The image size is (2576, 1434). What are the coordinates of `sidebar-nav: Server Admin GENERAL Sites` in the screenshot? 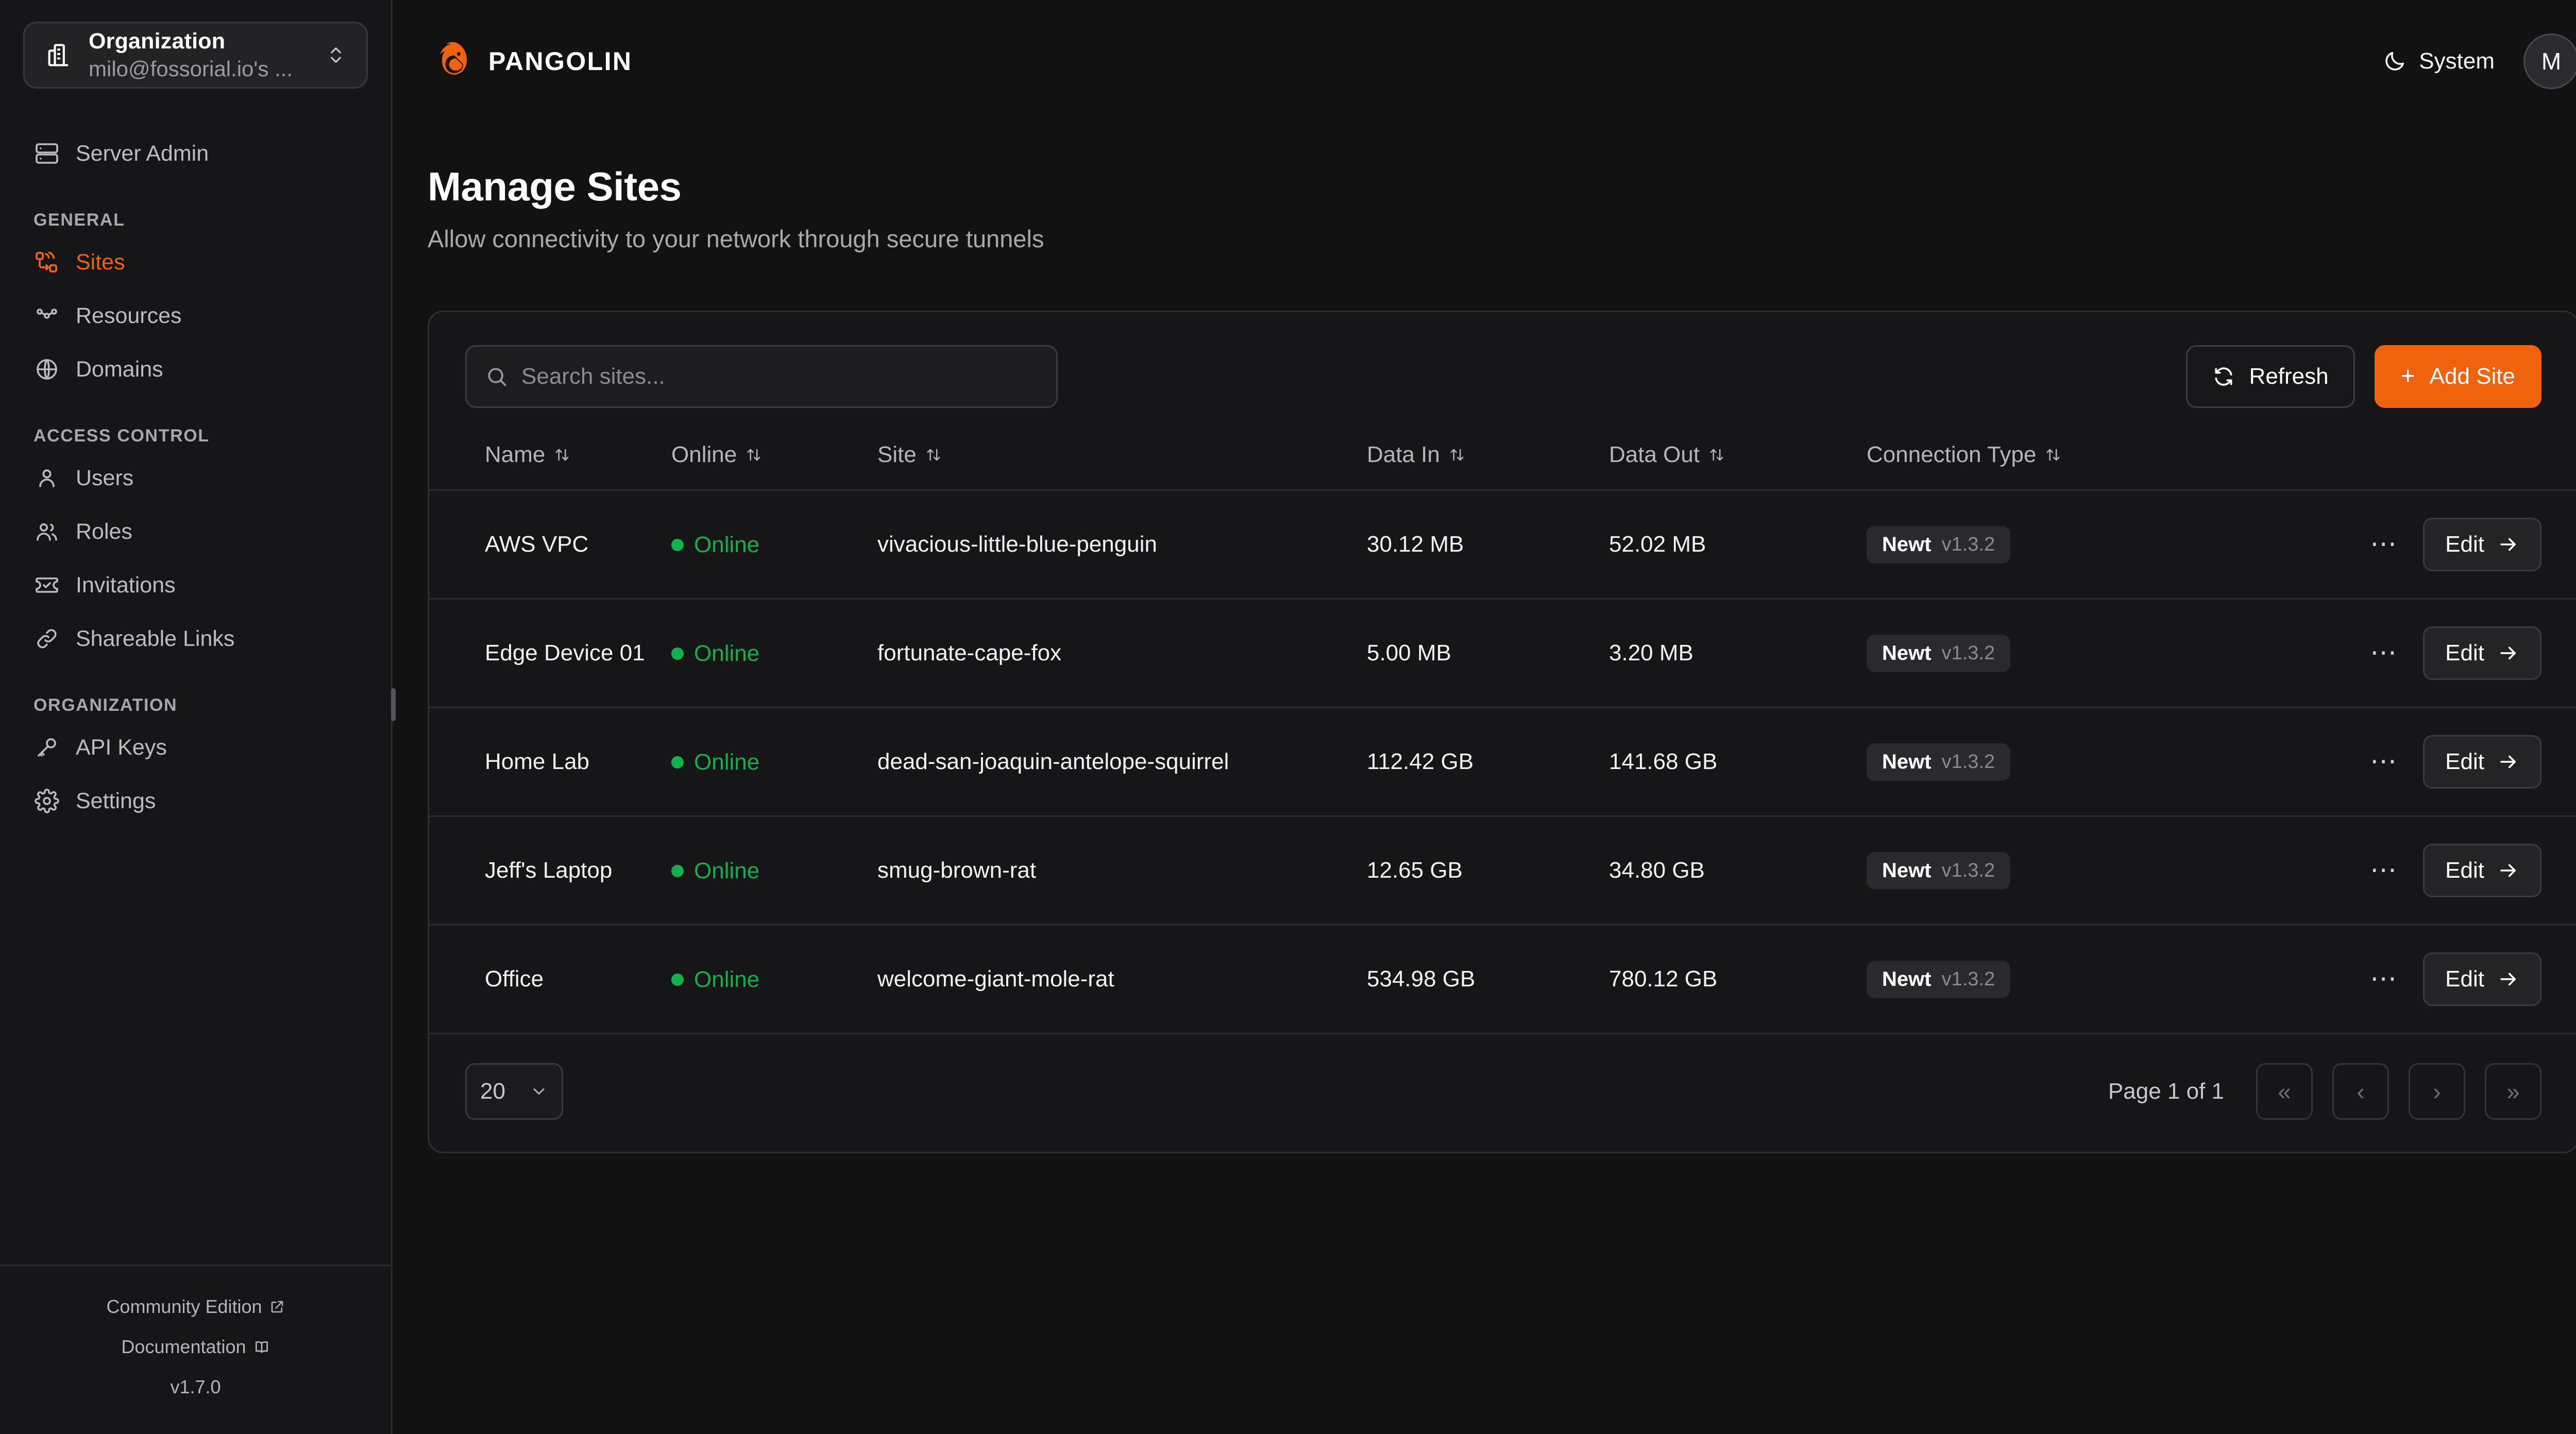 It's located at (195, 471).